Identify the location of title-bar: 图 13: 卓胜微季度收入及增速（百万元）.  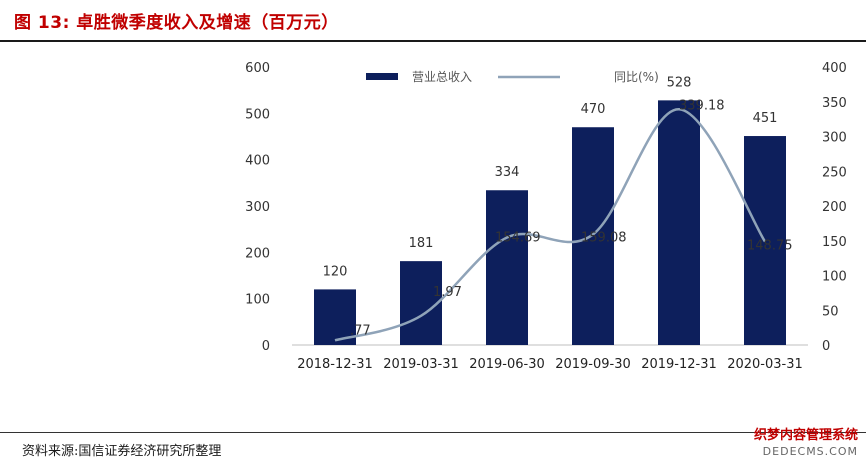
(433, 21).